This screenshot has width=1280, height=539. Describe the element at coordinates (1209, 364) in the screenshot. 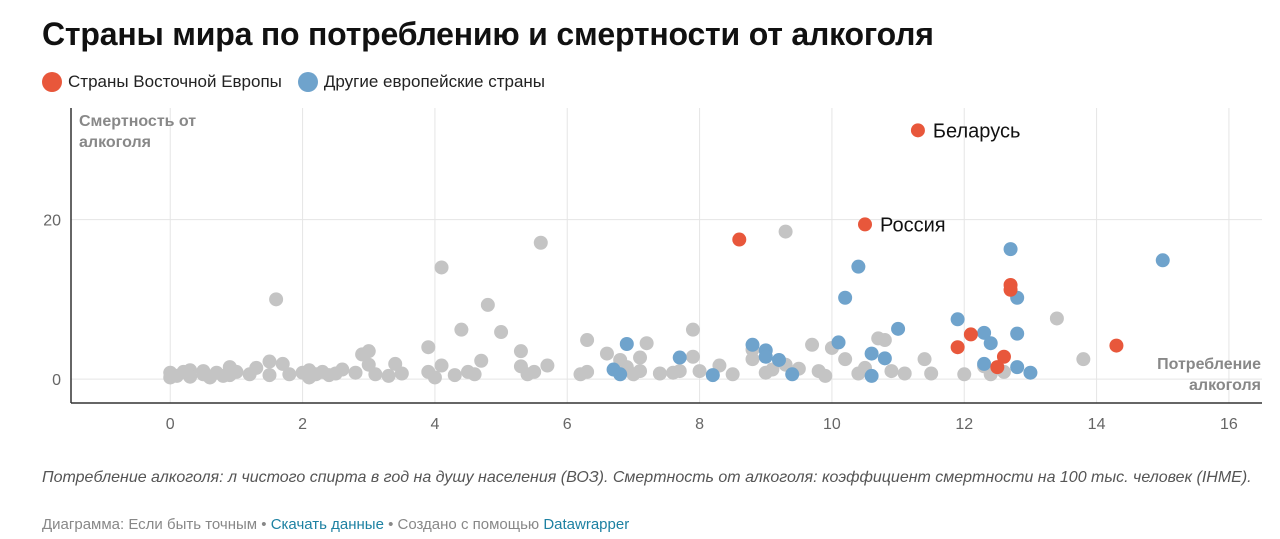

I see `x-axis-title-line1: Потребление` at that location.